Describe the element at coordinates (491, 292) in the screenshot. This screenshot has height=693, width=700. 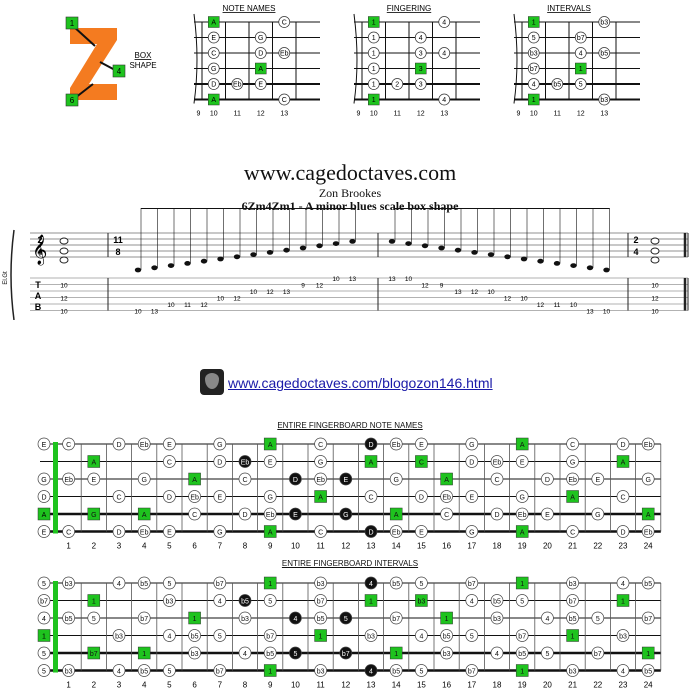
I see `descending-fret: 10` at that location.